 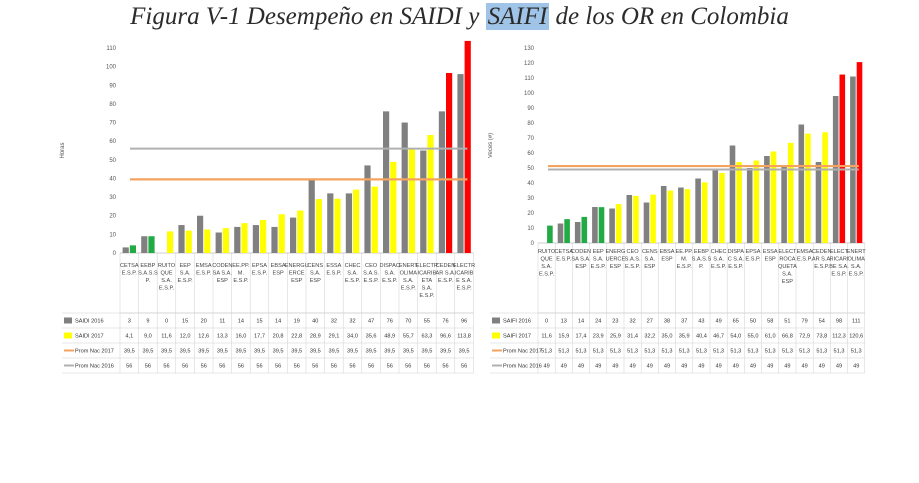 I want to click on y-tick-label: 70, so click(x=112, y=124).